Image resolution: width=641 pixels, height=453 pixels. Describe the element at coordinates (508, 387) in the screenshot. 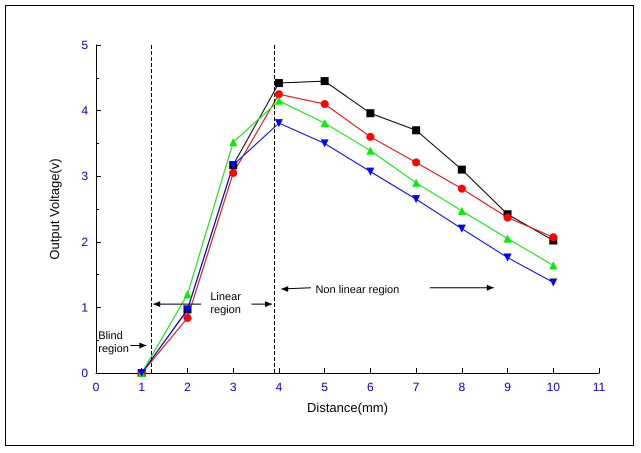

I see `x-tick-label: 9` at that location.